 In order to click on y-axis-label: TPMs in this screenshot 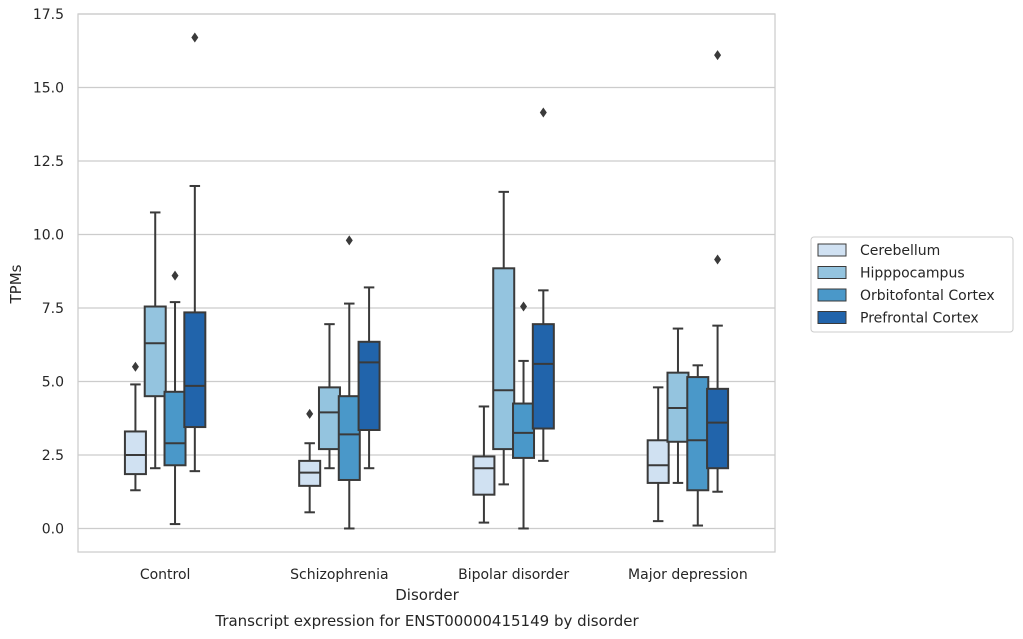, I will do `click(16, 284)`.